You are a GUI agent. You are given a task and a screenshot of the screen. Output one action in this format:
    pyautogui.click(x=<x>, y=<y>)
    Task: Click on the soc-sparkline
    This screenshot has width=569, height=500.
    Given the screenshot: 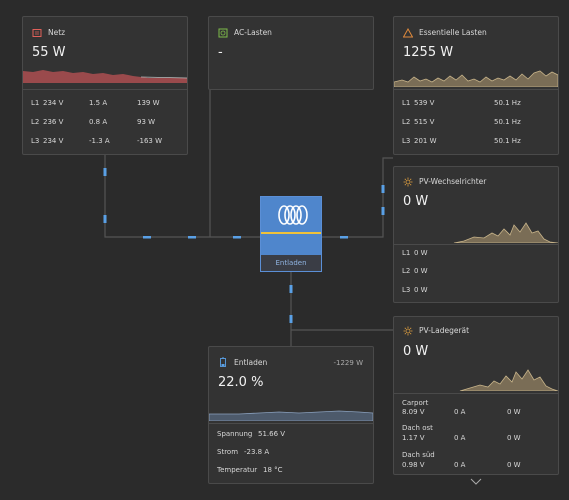 What is the action you would take?
    pyautogui.click(x=291, y=415)
    